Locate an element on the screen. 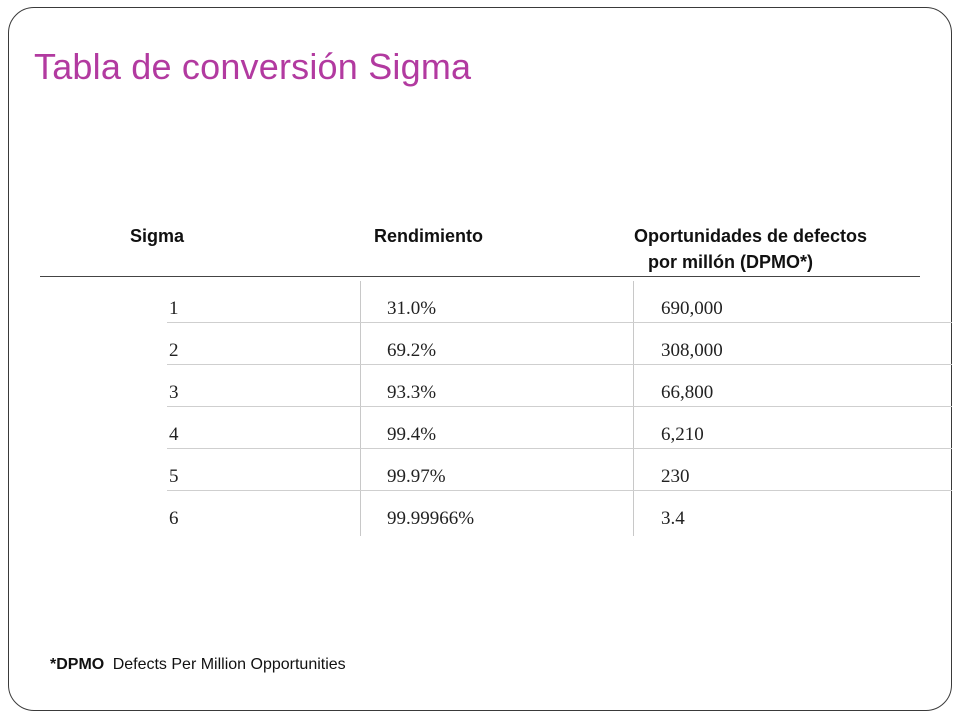 Image resolution: width=960 pixels, height=720 pixels. cell-dpmo: 690,000 is located at coordinates (692, 308).